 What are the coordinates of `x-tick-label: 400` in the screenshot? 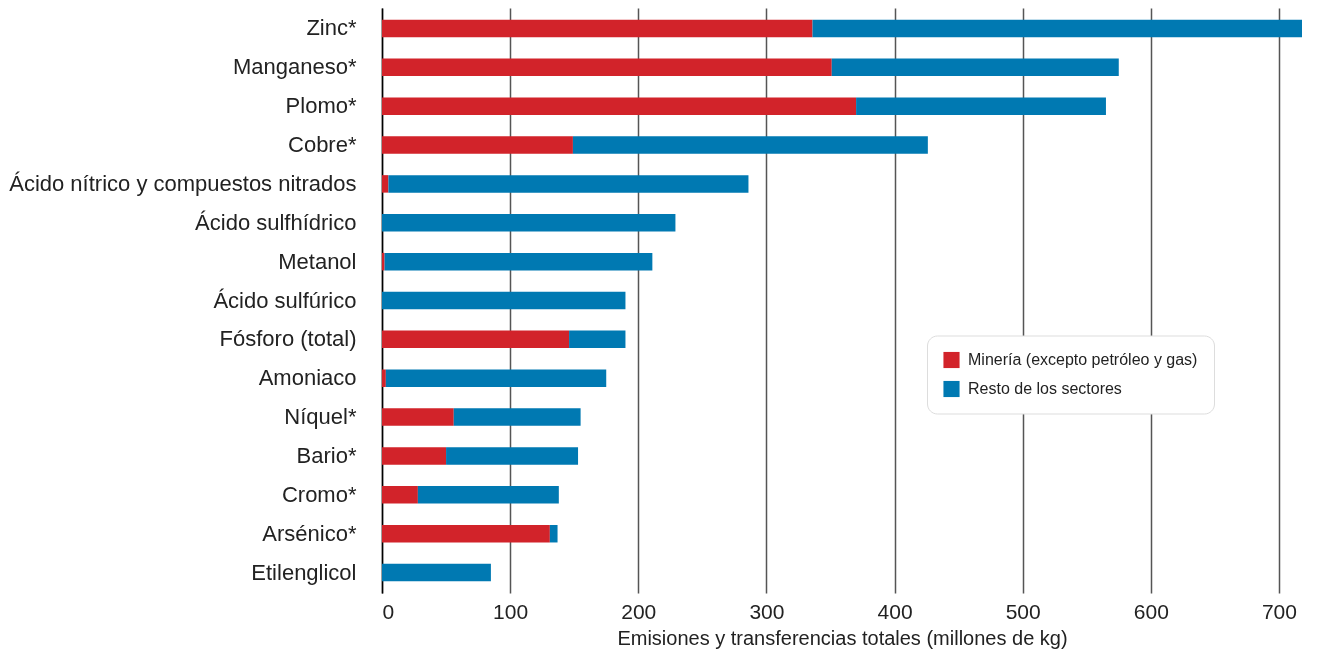 It's located at (895, 611).